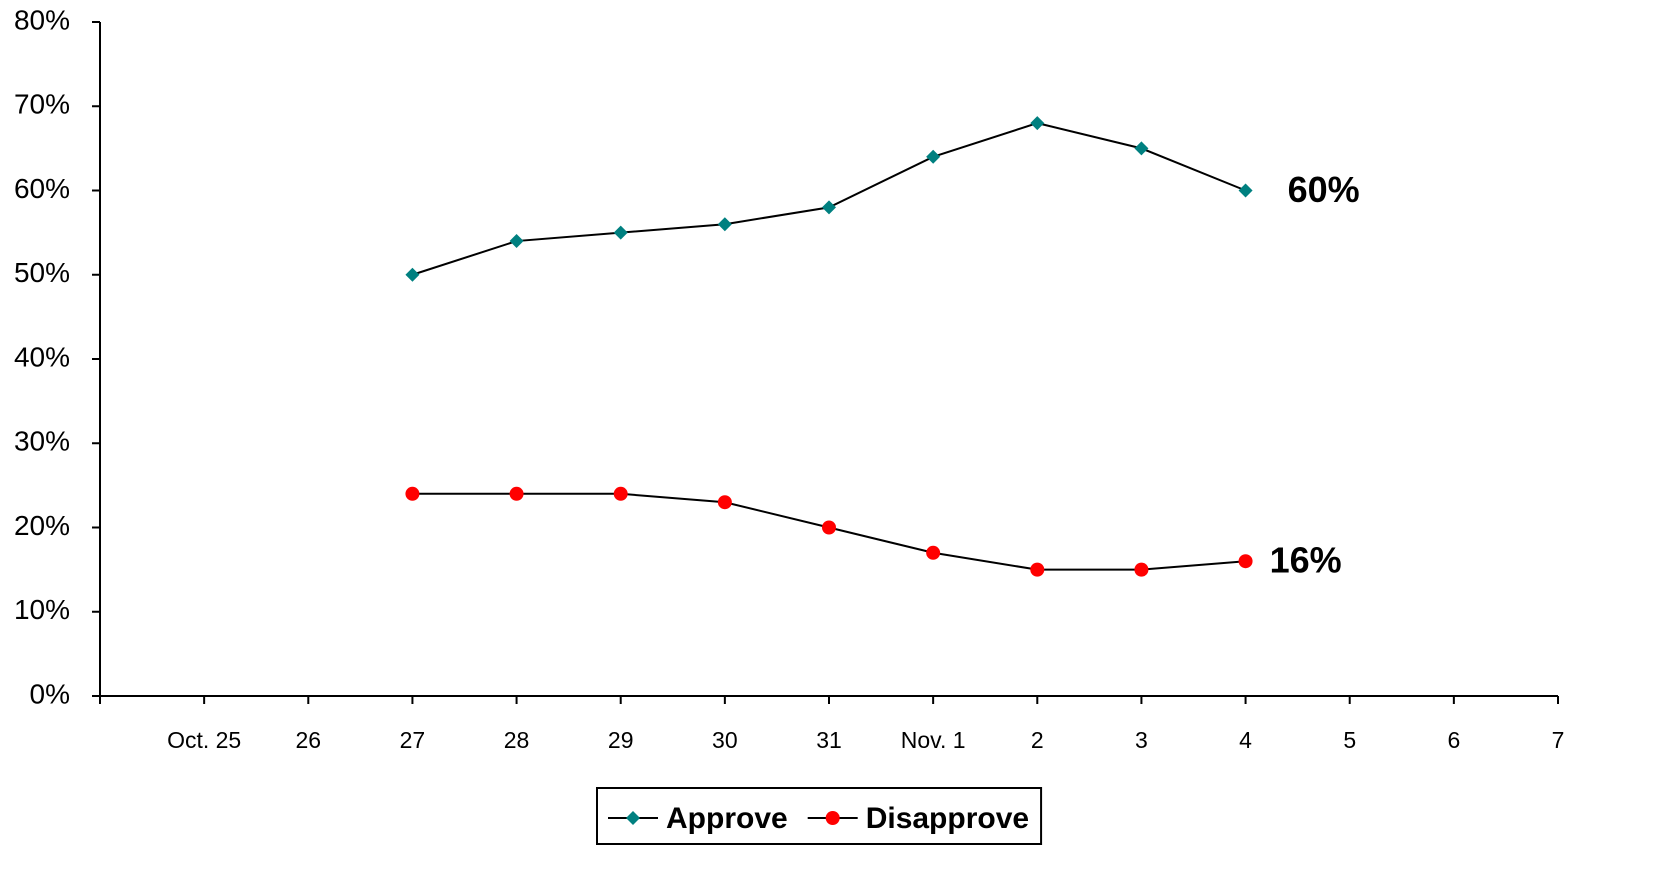  What do you see at coordinates (1306, 560) in the screenshot?
I see `data-label: 16%` at bounding box center [1306, 560].